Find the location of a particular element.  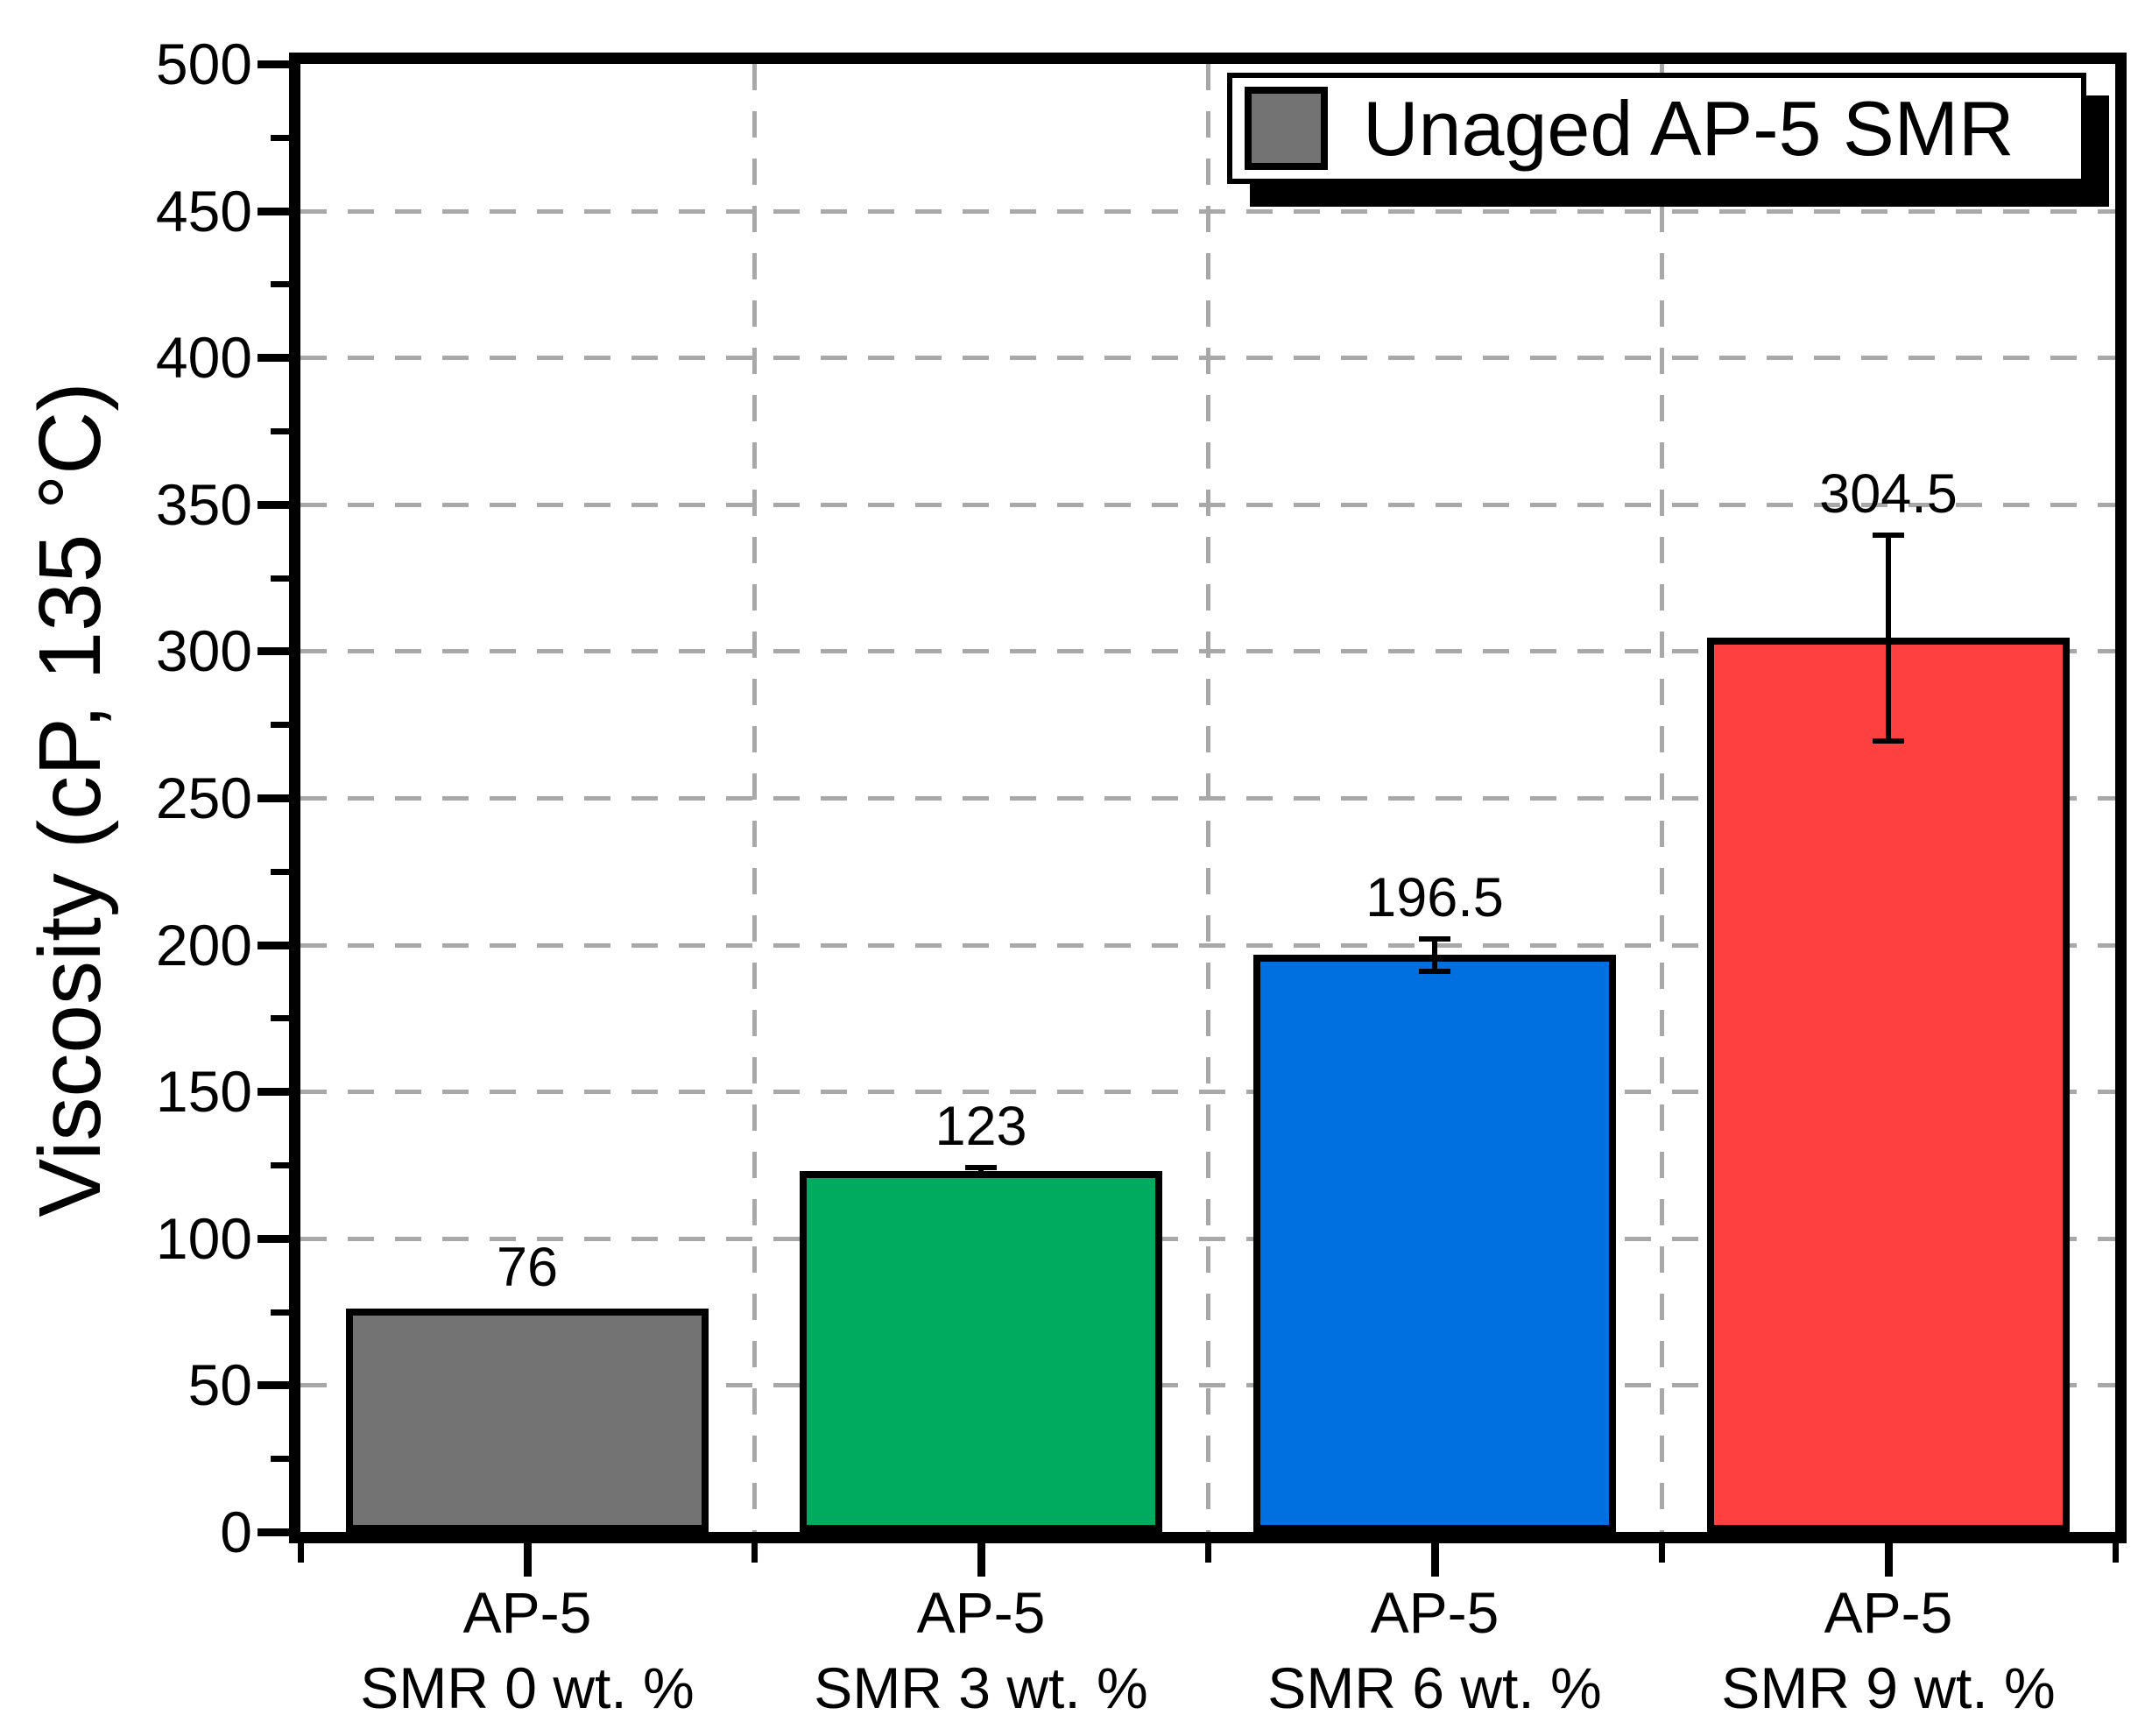

legend-swatch is located at coordinates (1286, 128).